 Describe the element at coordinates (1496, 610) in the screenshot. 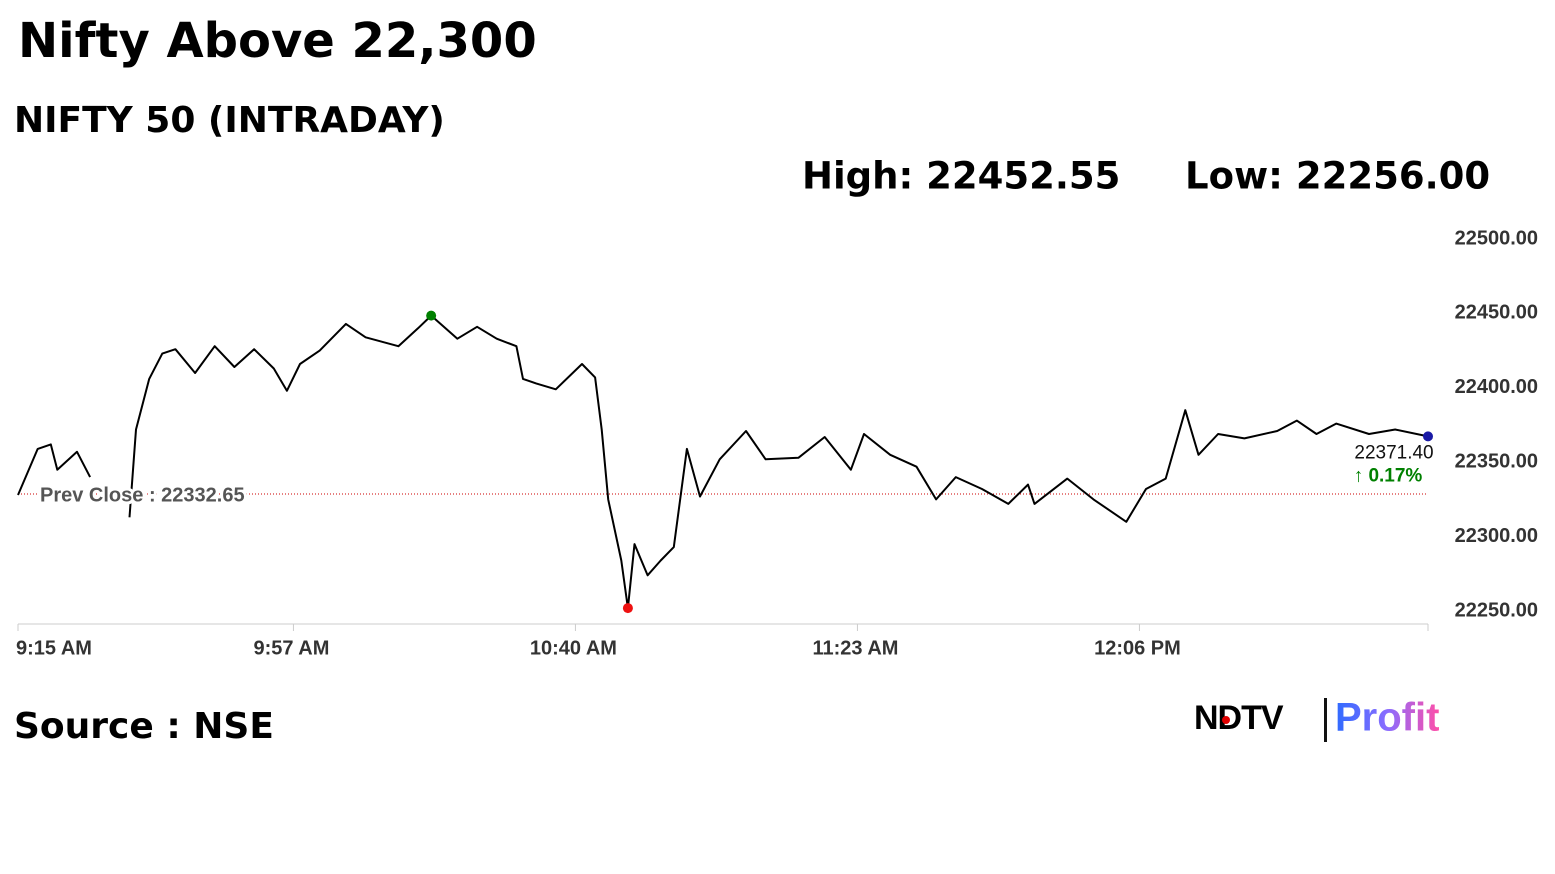

I see `y-tick-label: 22250.00` at that location.